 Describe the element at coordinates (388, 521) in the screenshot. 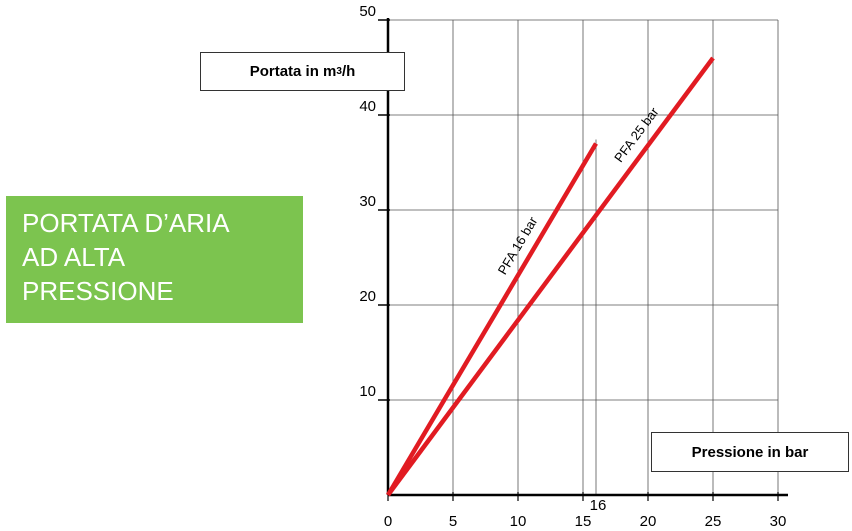

I see `x-tick-label: 0` at that location.